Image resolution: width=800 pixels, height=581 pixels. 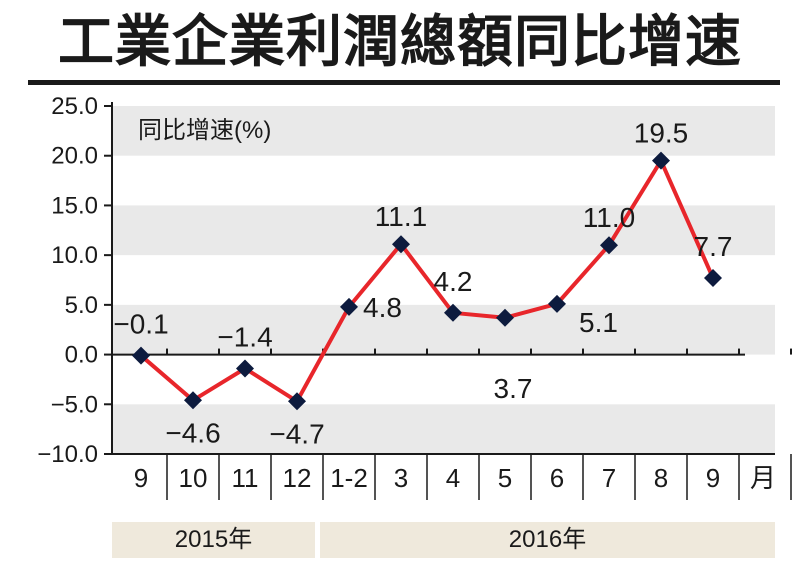 I want to click on chart-title: 工業企業利潤總額同比增速, so click(x=400, y=42).